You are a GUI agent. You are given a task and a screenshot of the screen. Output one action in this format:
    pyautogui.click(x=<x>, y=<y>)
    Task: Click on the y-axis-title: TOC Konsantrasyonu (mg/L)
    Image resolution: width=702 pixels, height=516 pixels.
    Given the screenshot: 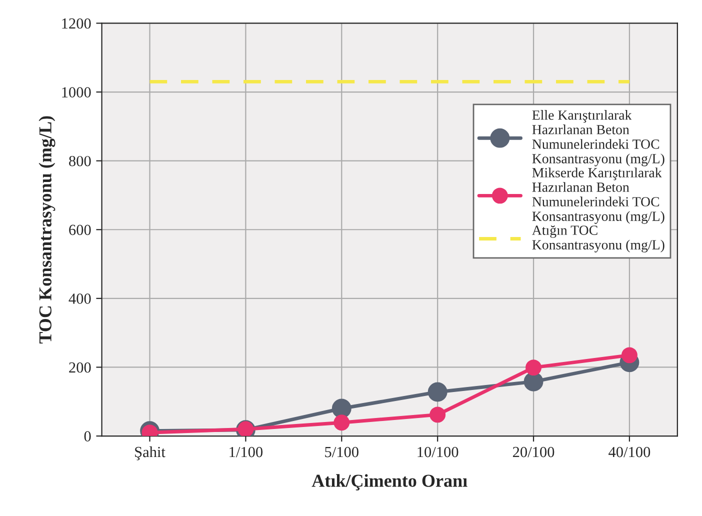 What is the action you would take?
    pyautogui.click(x=47, y=230)
    